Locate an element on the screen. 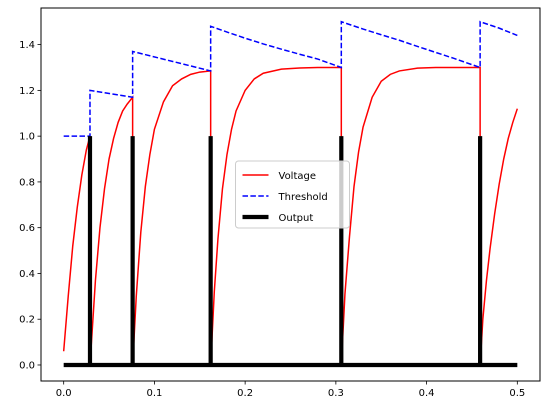 Image resolution: width=547 pixels, height=413 pixels. y-tick-label: 1.4 is located at coordinates (27, 45).